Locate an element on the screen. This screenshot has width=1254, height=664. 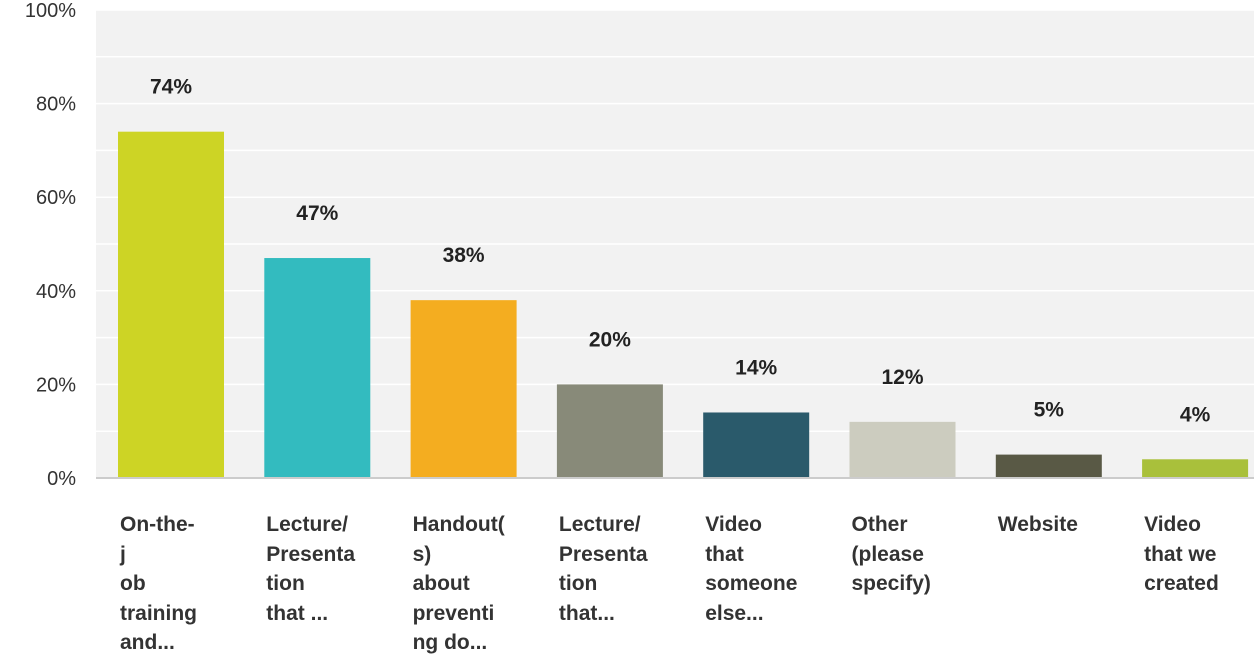
data-label: 74% is located at coordinates (171, 87).